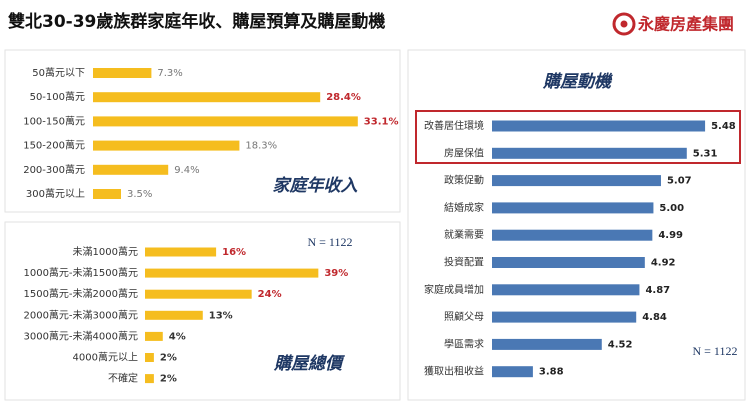 The width and height of the screenshot is (750, 404). What do you see at coordinates (657, 290) in the screenshot?
I see `value-label: 4.87` at bounding box center [657, 290].